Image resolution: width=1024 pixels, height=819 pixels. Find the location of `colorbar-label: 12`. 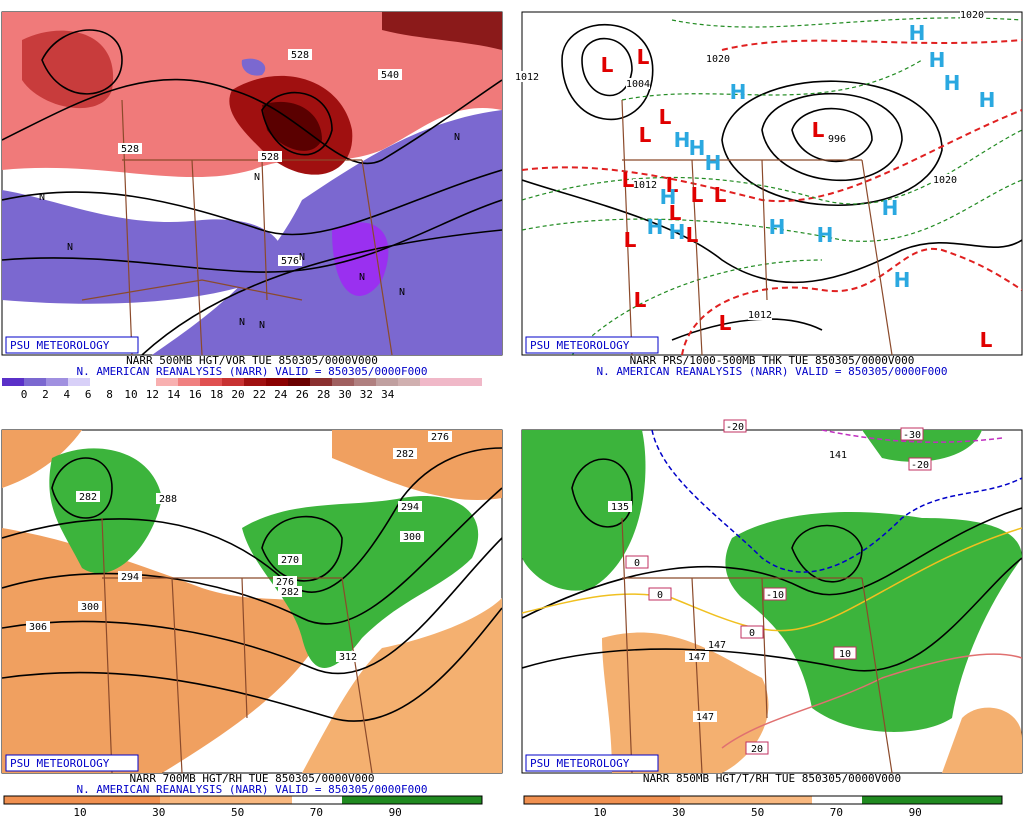

colorbar-label: 12 is located at coordinates (152, 394).